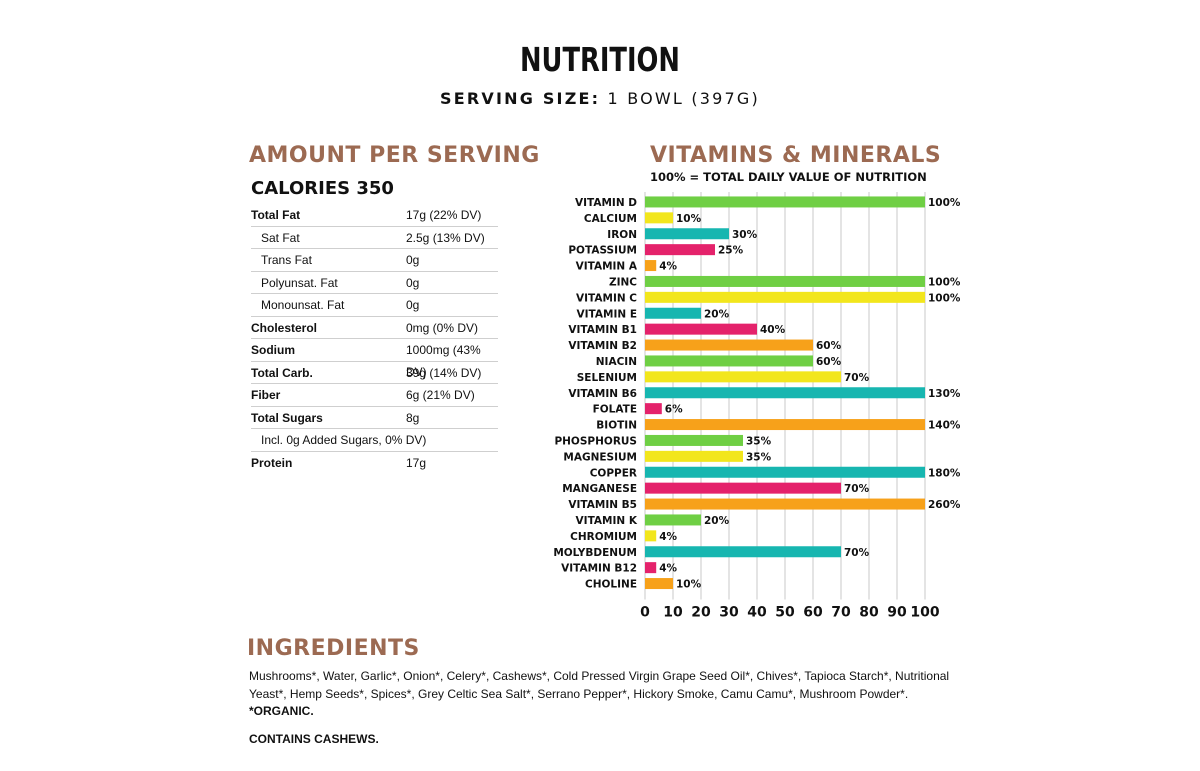 Image resolution: width=1200 pixels, height=771 pixels. What do you see at coordinates (276, 215) in the screenshot?
I see `nutrient-name: Total Fat` at bounding box center [276, 215].